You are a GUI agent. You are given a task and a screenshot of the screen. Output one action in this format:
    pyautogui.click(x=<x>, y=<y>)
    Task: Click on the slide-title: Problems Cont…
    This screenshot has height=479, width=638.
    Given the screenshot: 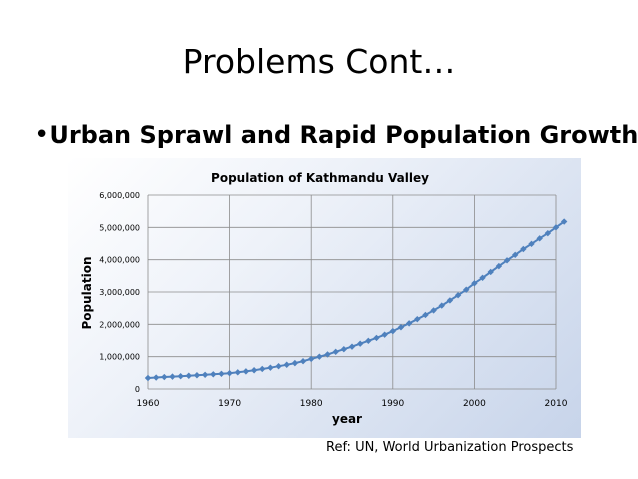 What is the action you would take?
    pyautogui.click(x=319, y=61)
    